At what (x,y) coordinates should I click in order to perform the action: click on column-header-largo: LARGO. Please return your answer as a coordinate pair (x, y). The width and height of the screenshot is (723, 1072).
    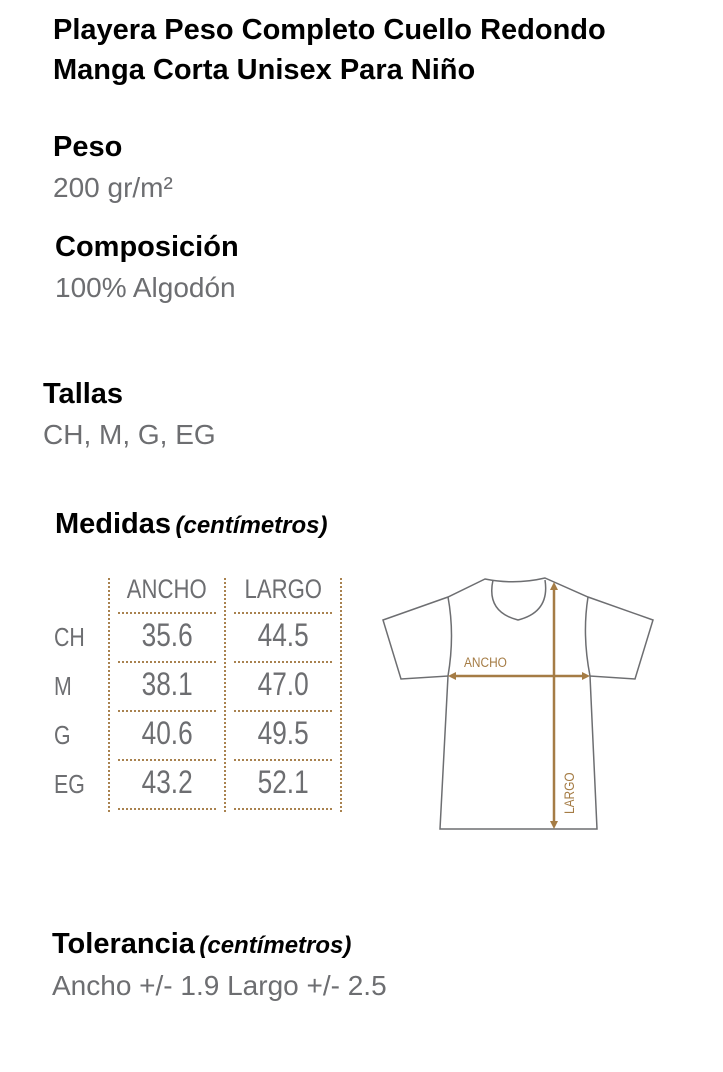
    Looking at the image, I should click on (283, 589).